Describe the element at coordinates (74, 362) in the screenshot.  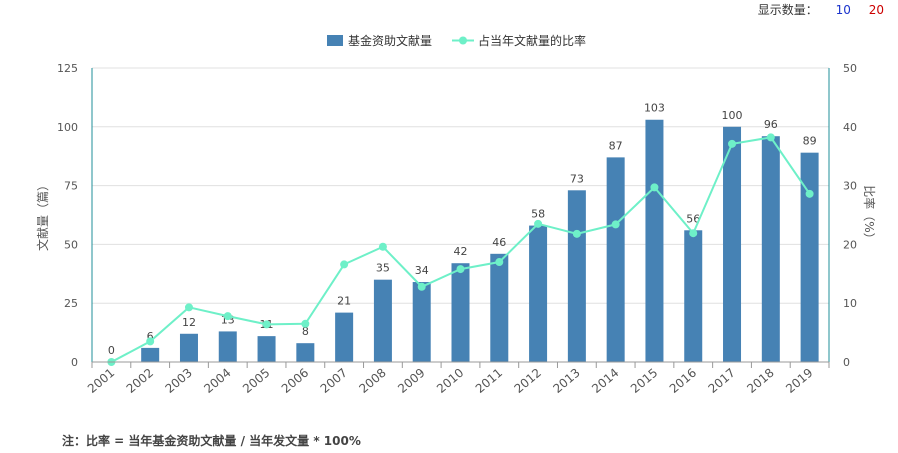
I see `y-left-tick-label: 0` at that location.